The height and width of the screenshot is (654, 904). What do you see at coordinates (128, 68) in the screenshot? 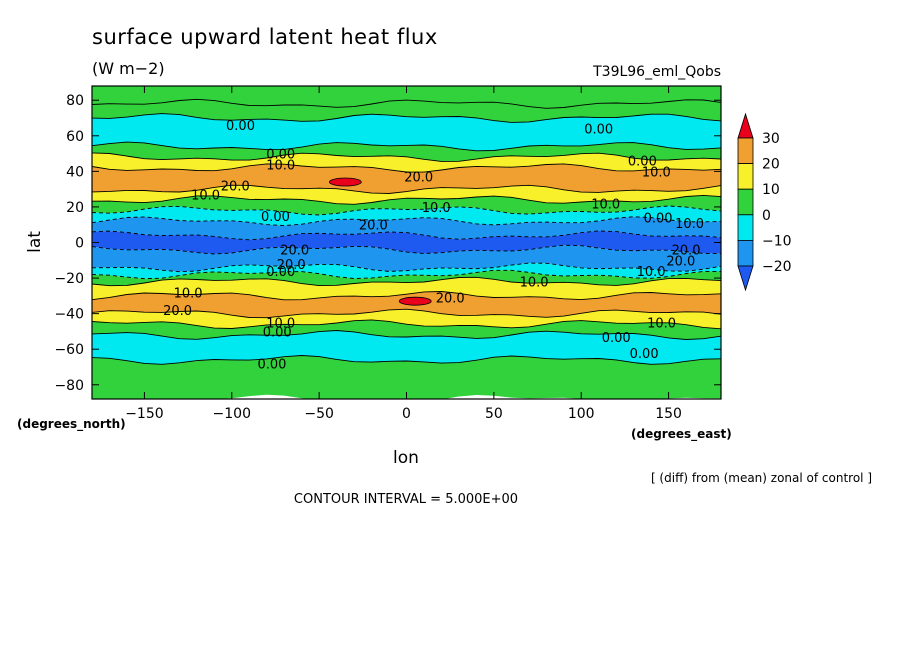
I see `chart-units: (W m−2)` at bounding box center [128, 68].